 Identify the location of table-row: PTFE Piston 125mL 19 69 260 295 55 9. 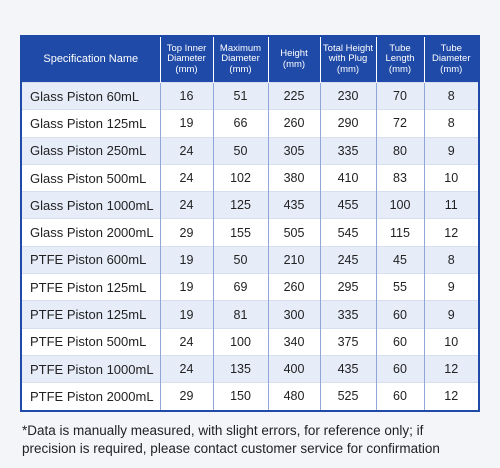
(250, 287).